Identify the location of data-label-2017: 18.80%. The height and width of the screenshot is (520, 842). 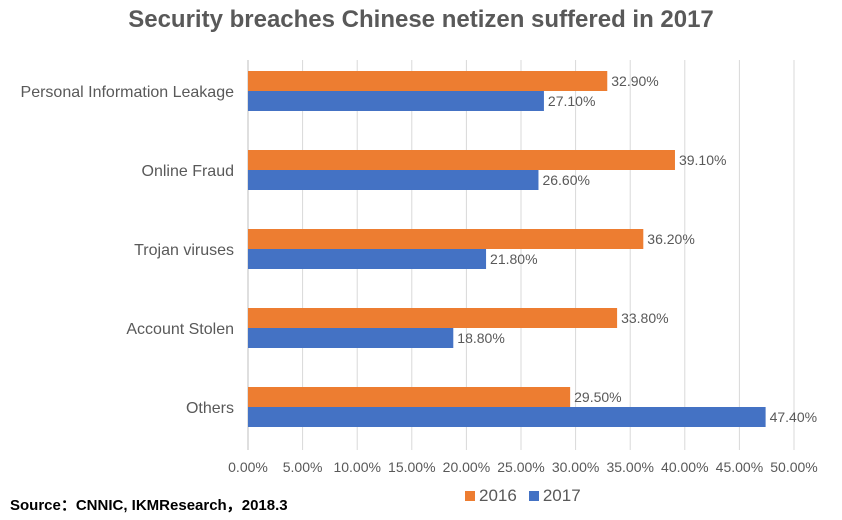
(480, 338).